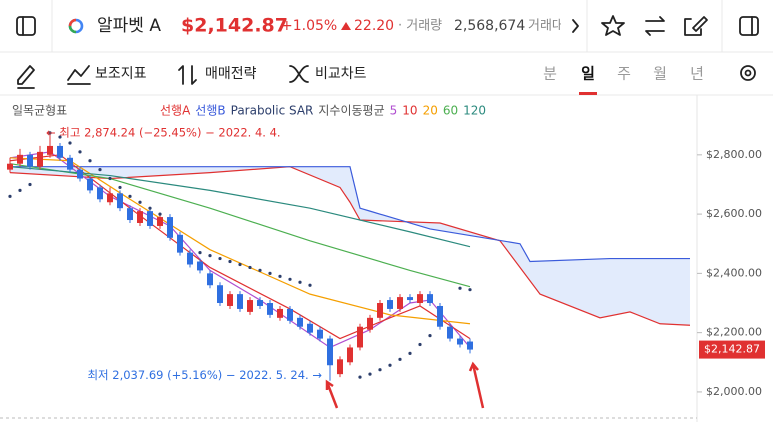  What do you see at coordinates (374, 26) in the screenshot?
I see `change: 22.20` at bounding box center [374, 26].